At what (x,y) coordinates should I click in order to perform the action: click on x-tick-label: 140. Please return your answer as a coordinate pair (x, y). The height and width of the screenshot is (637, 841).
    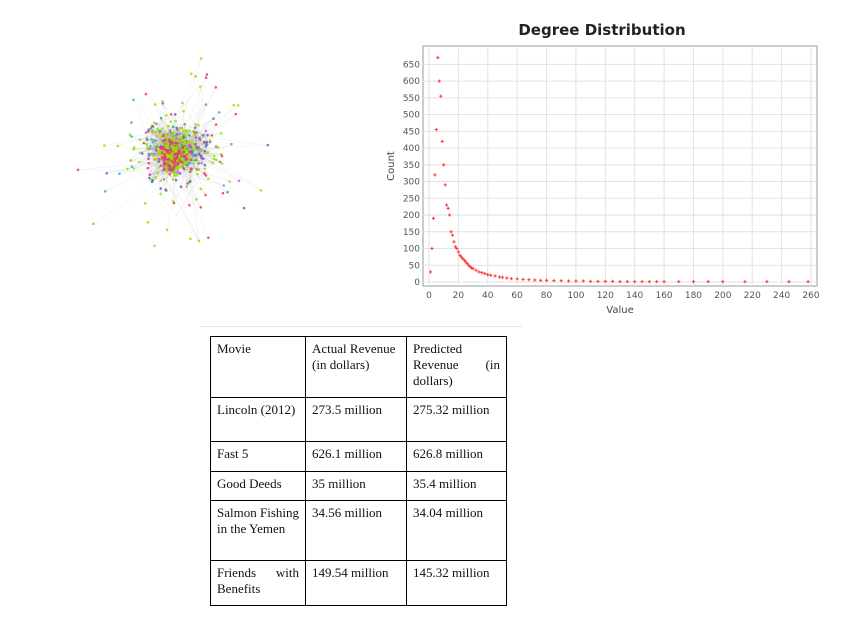
    Looking at the image, I should click on (634, 296).